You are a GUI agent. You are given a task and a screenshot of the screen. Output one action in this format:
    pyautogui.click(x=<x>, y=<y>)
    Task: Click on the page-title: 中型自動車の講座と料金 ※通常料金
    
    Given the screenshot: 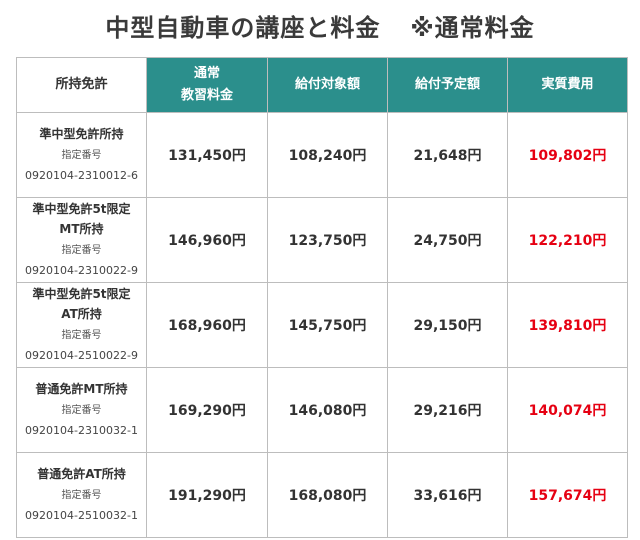 What is the action you would take?
    pyautogui.click(x=320, y=25)
    